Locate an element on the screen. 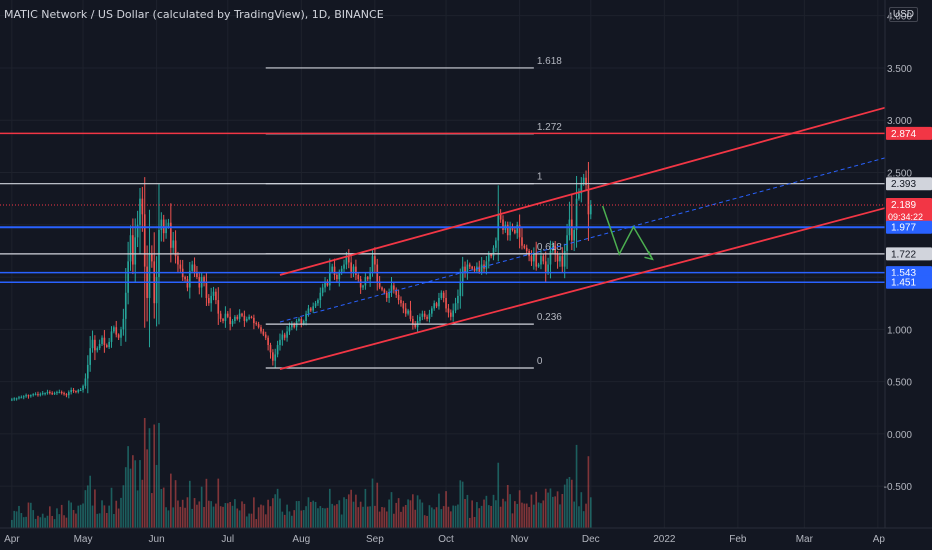 This screenshot has height=550, width=932. price-axis-tick: 4.000 is located at coordinates (899, 17).